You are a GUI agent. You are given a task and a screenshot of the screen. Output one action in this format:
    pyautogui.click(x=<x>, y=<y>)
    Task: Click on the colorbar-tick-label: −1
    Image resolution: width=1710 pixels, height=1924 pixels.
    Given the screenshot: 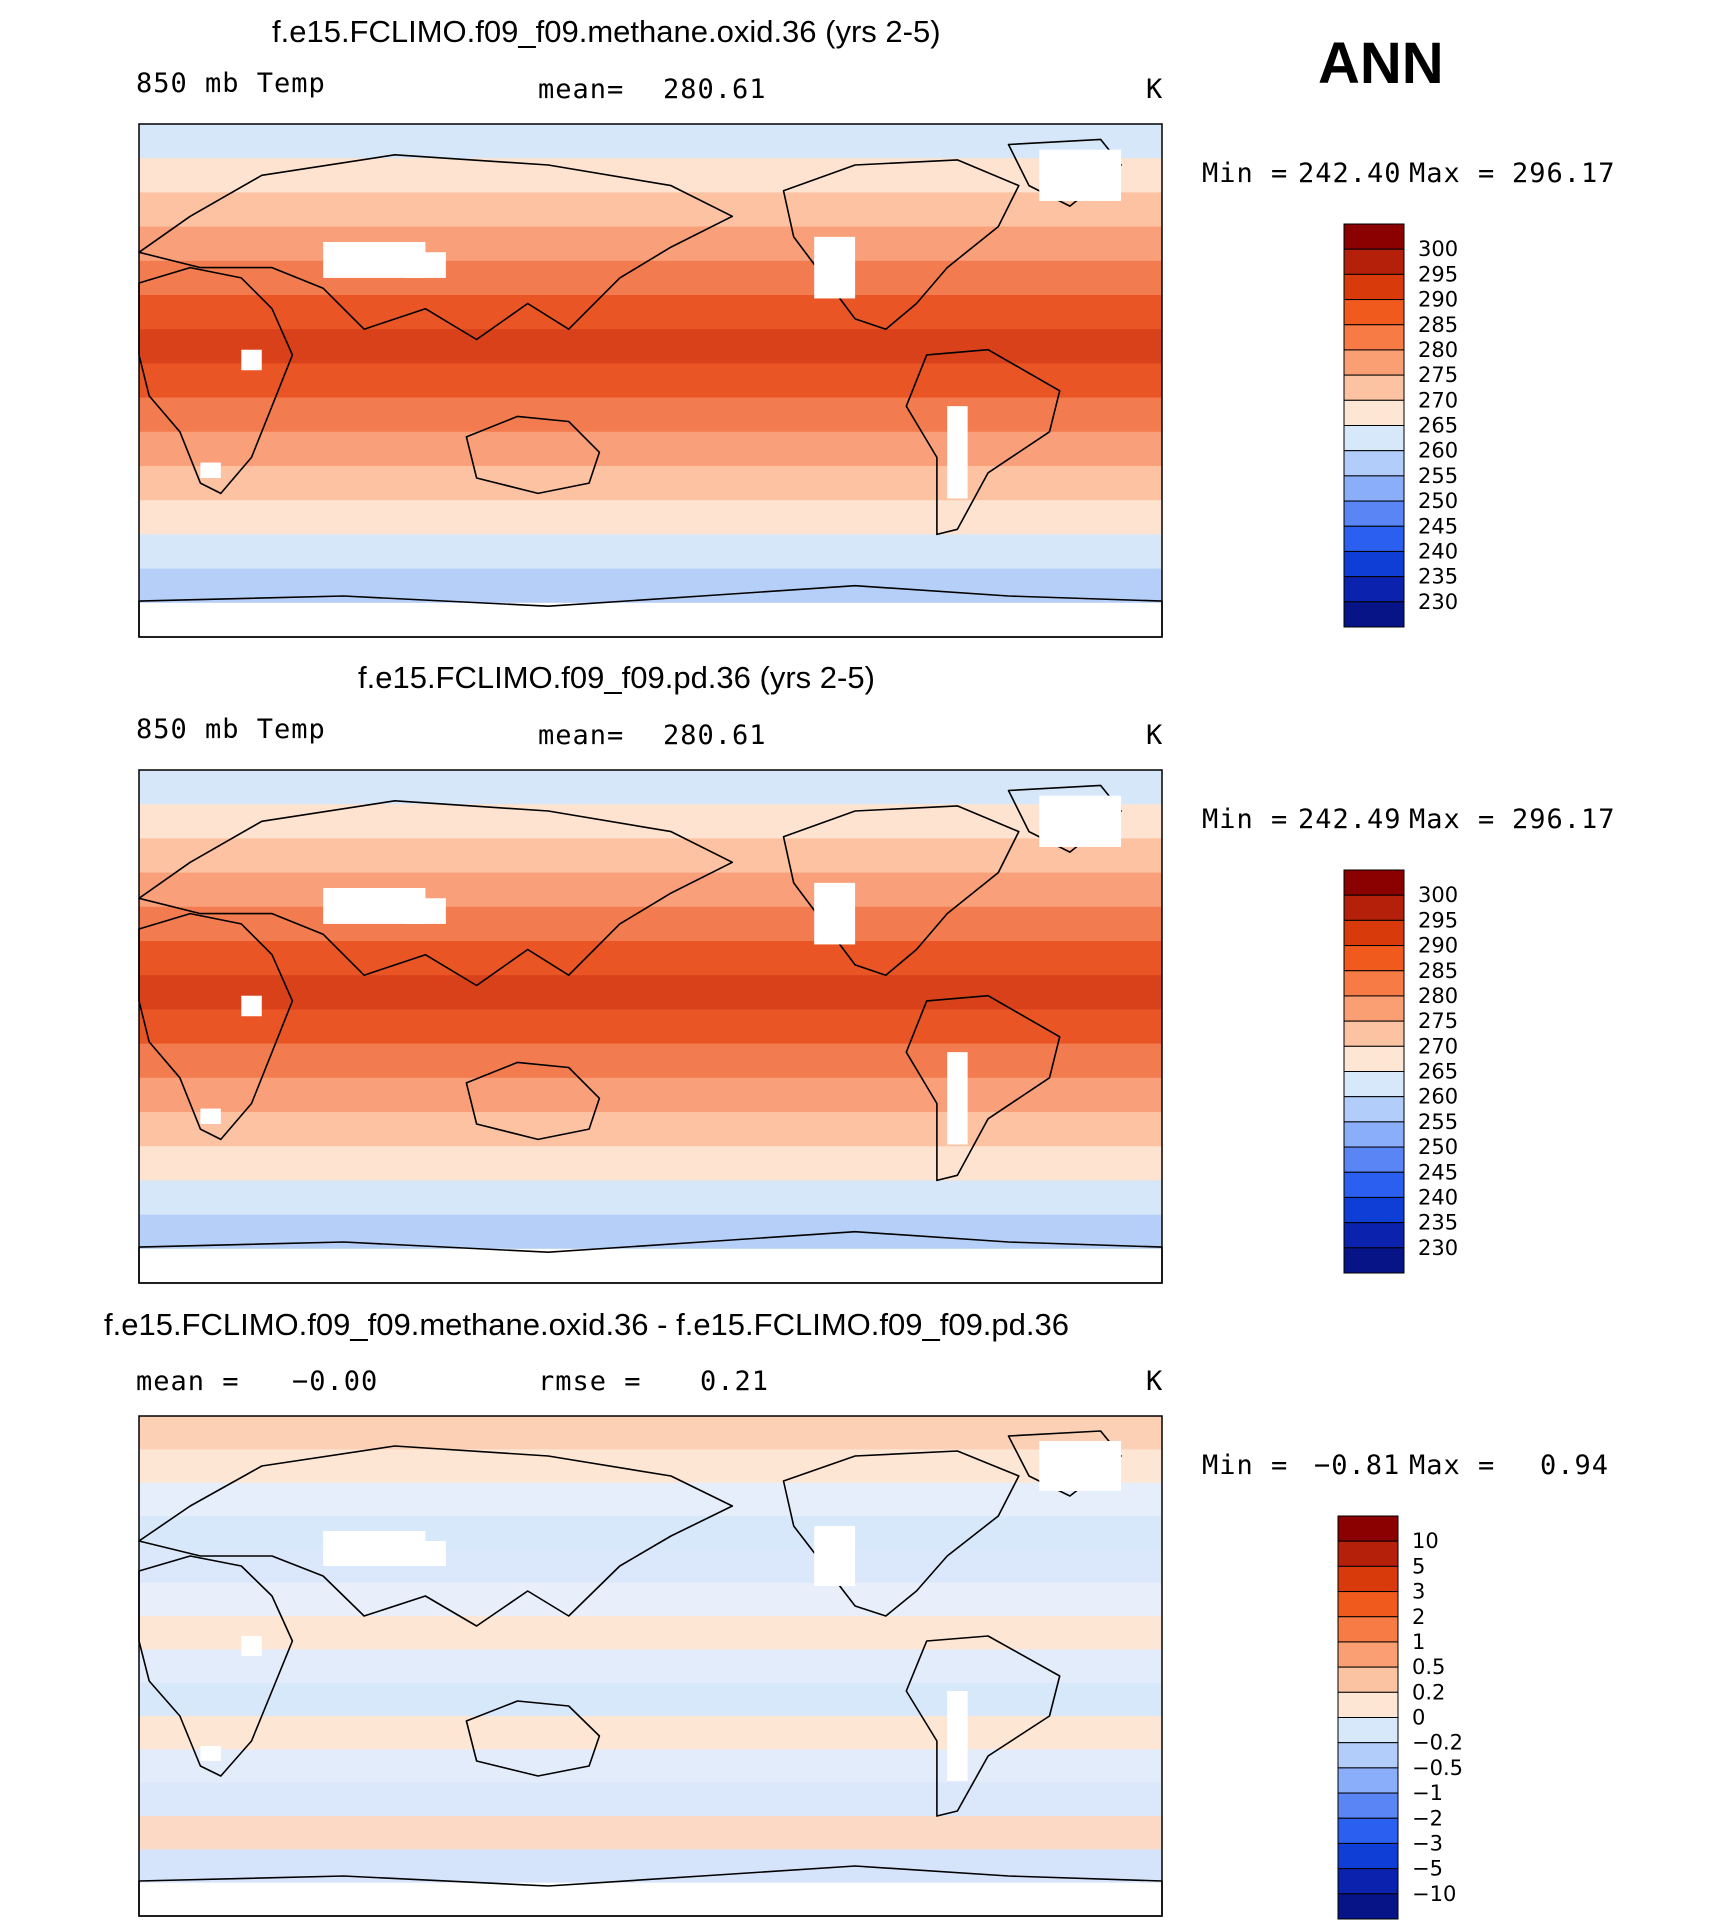 What is the action you would take?
    pyautogui.click(x=1427, y=1793)
    